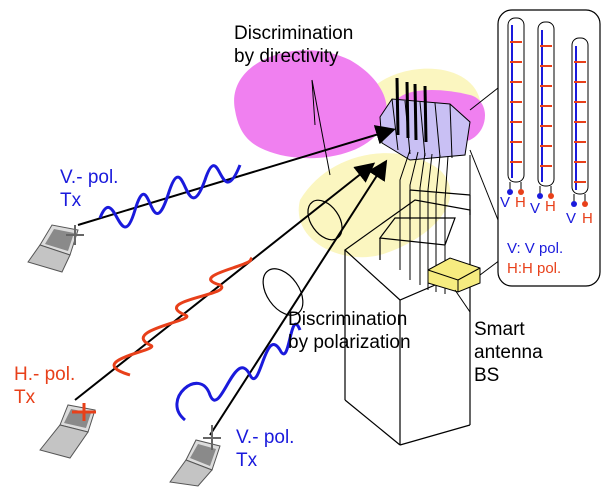 This screenshot has width=605, height=488. What do you see at coordinates (71, 200) in the screenshot?
I see `top-v-pol-tx-label-line2: Tx` at bounding box center [71, 200].